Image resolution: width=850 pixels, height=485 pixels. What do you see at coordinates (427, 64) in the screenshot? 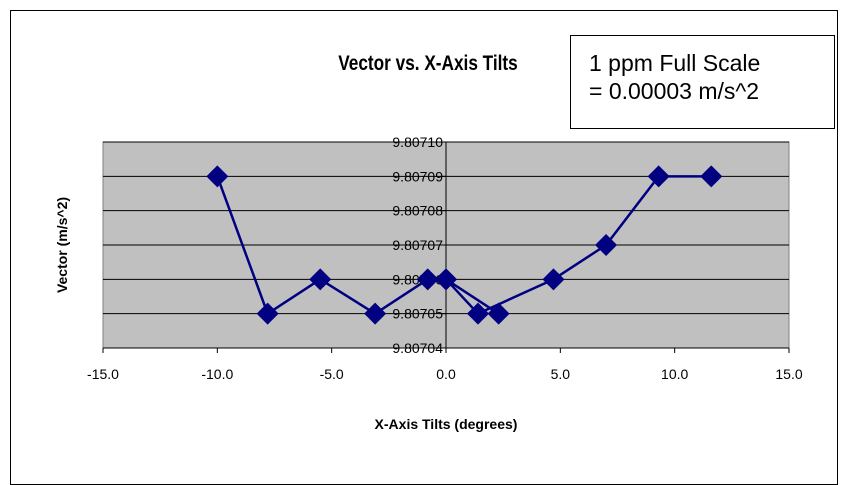
I see `chart-title: Vector vs. X-Axis Tilts` at bounding box center [427, 64].